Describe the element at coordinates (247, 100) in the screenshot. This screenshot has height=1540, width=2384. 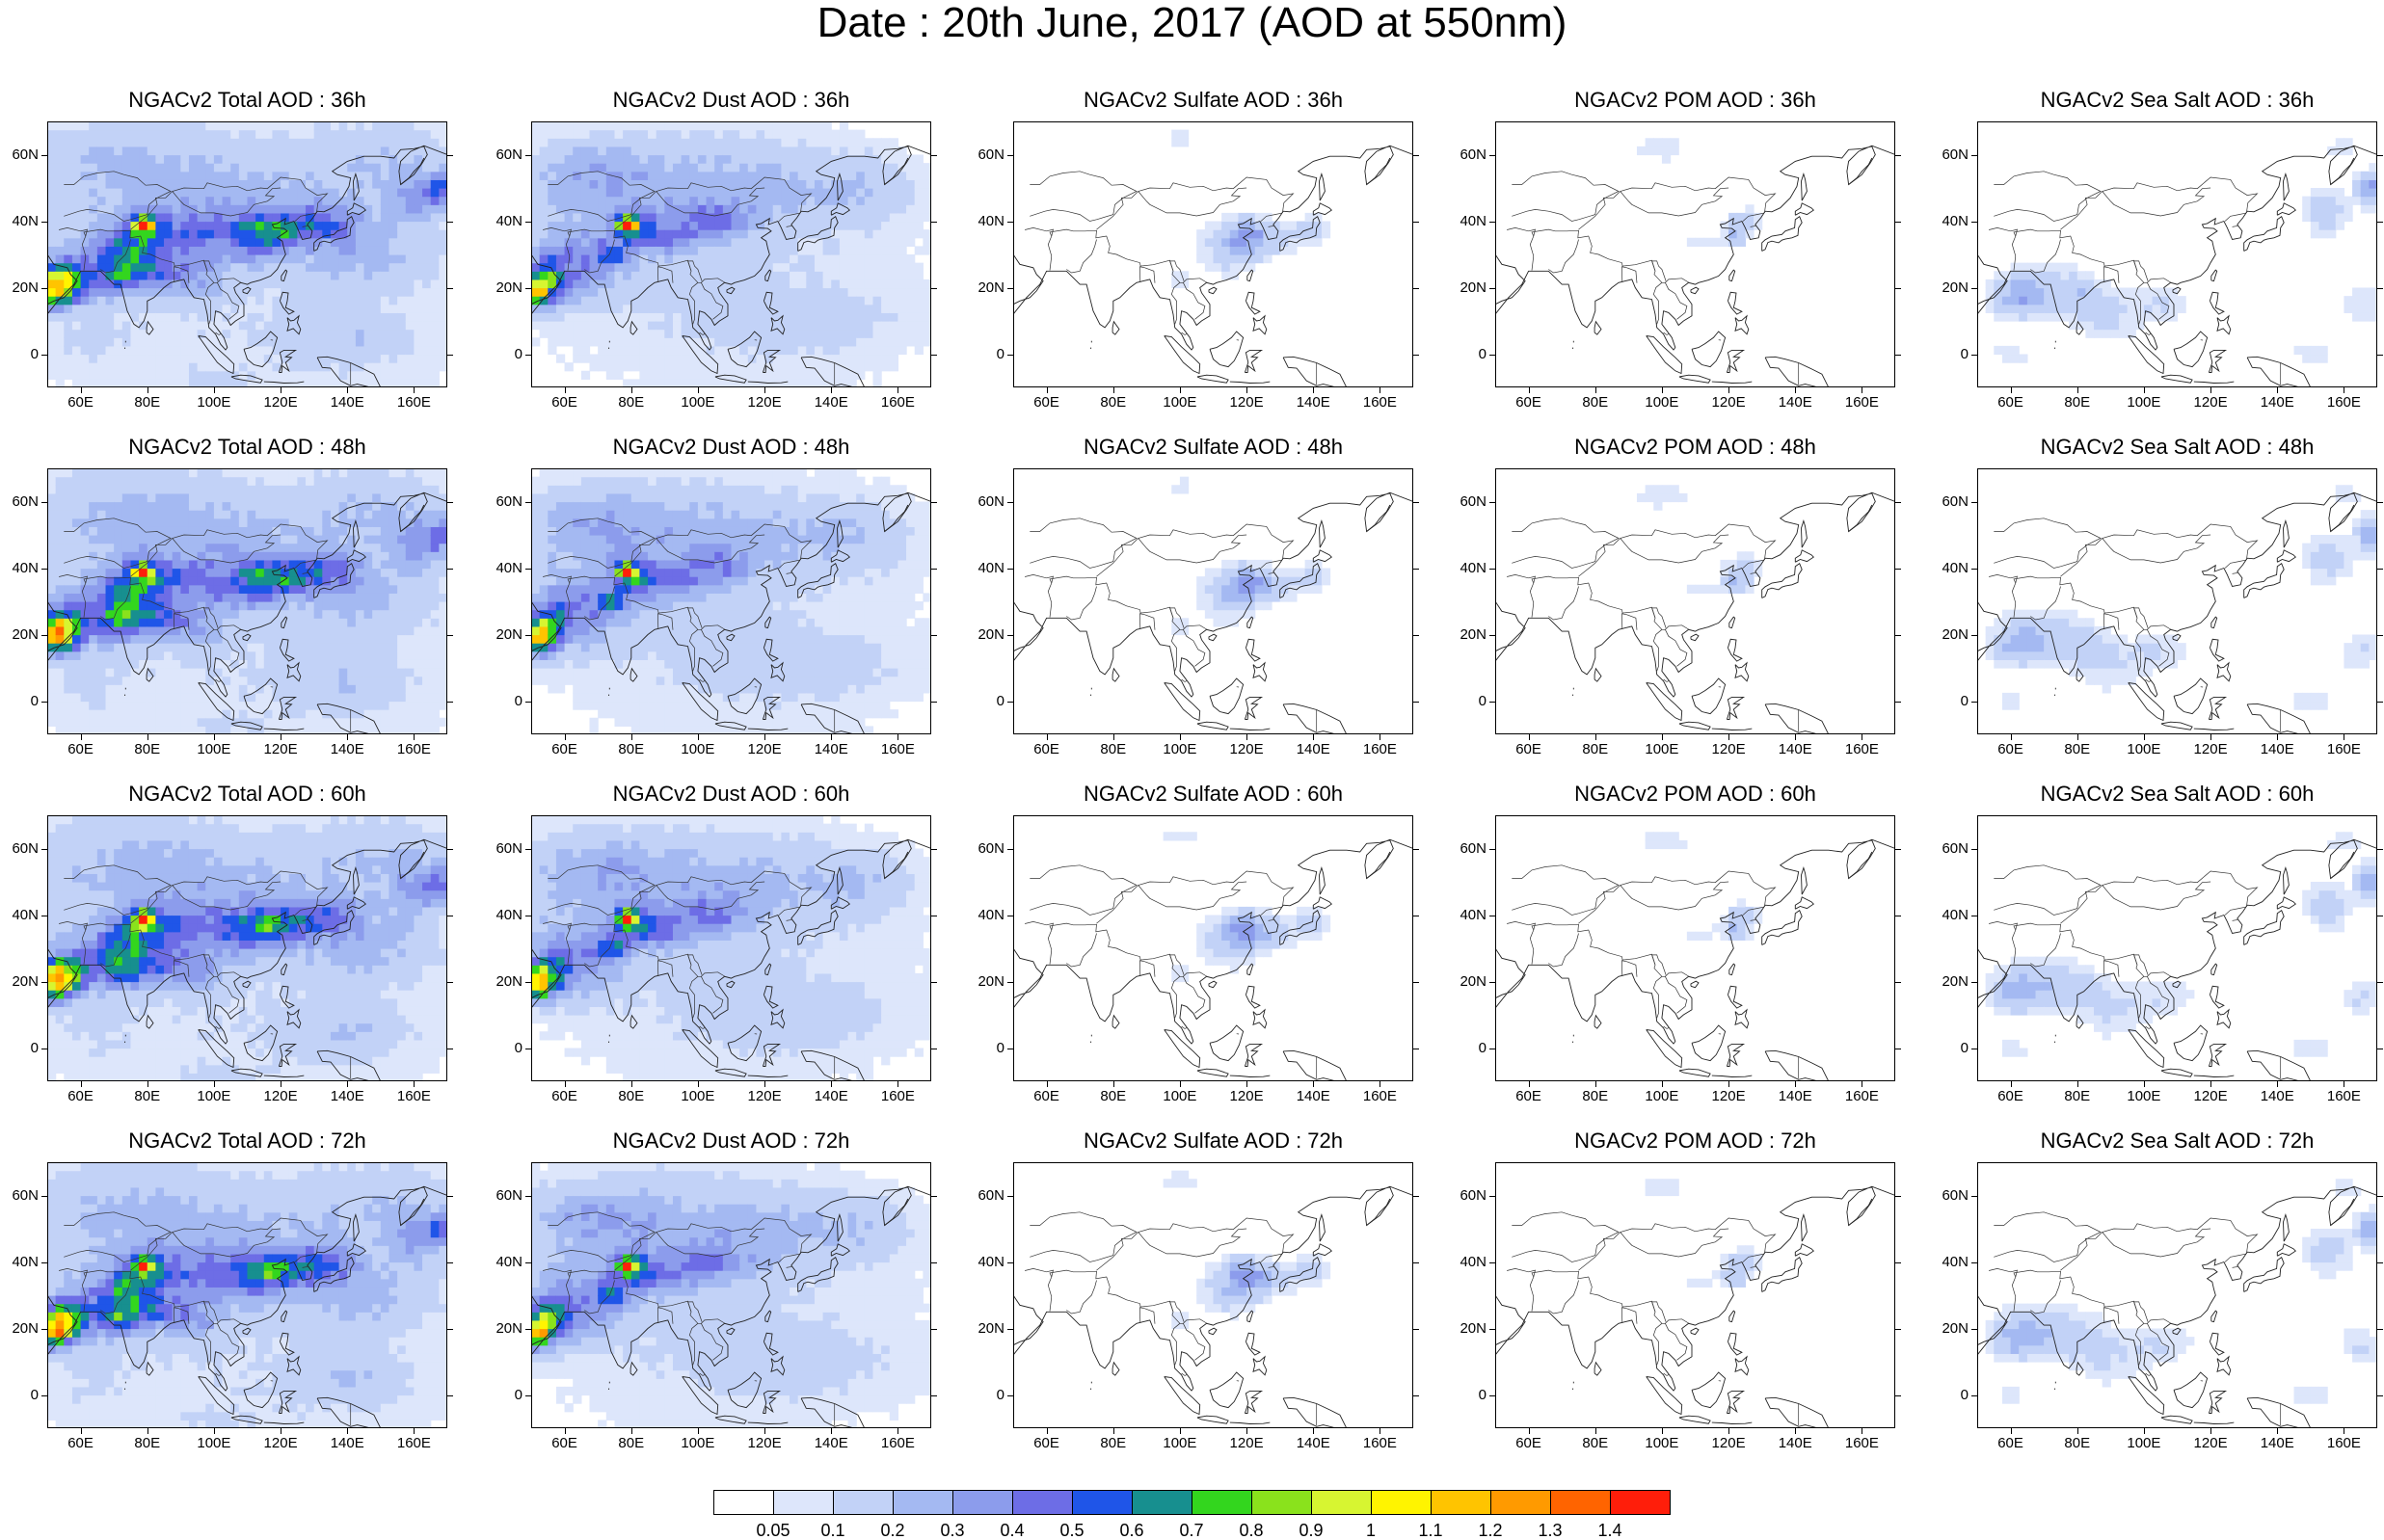
I see `panel-title: NGACv2 Total AOD : 36h` at that location.